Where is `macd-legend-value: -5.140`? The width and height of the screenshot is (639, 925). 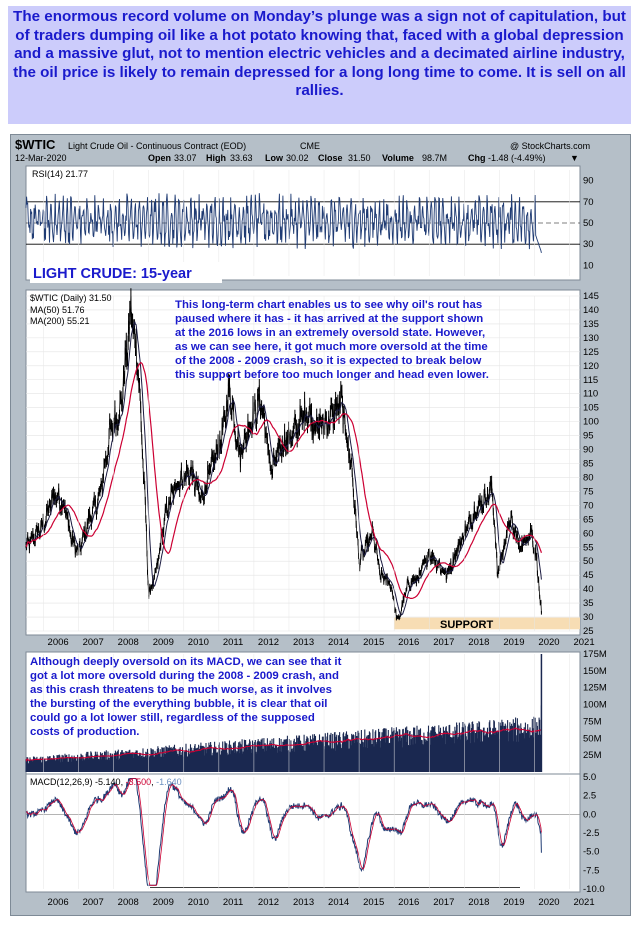 macd-legend-value: -5.140 is located at coordinates (108, 782).